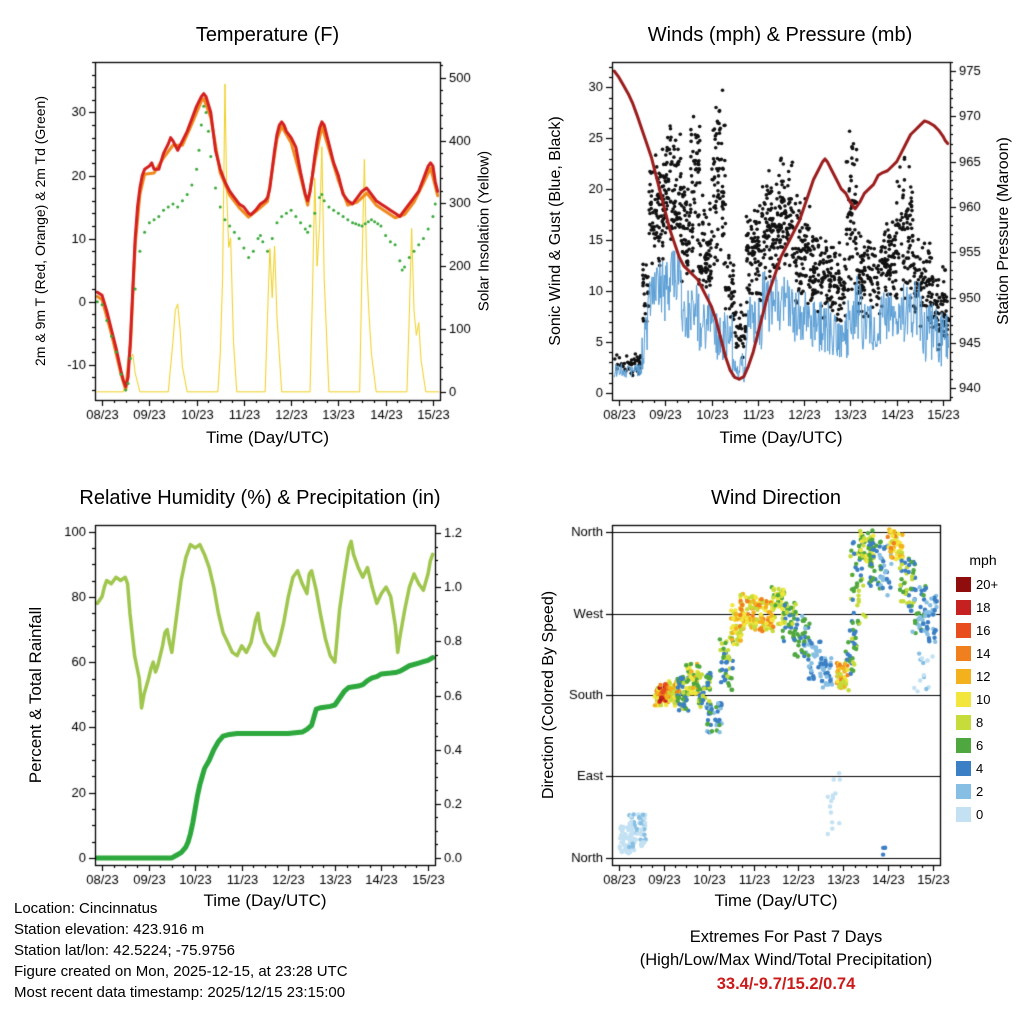  I want to click on footer-location: Location: Cincinnatus, so click(86, 908).